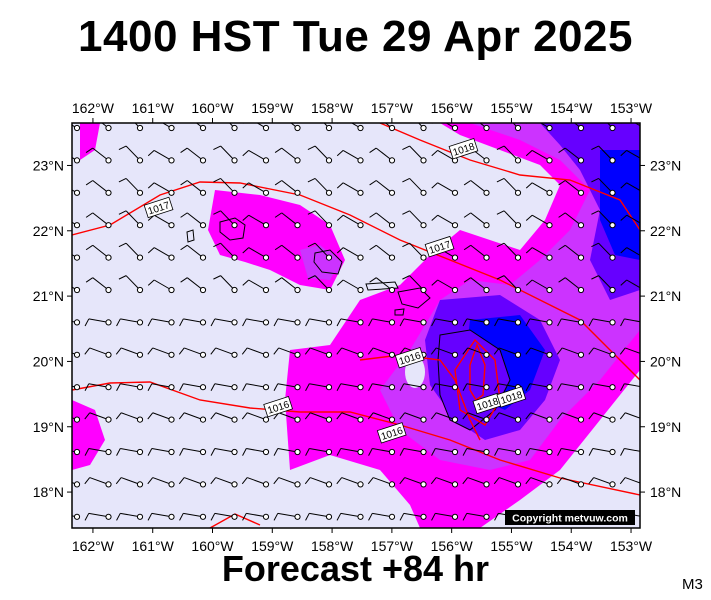 This screenshot has height=600, width=711. I want to click on lat-label-right: 23°N, so click(665, 165).